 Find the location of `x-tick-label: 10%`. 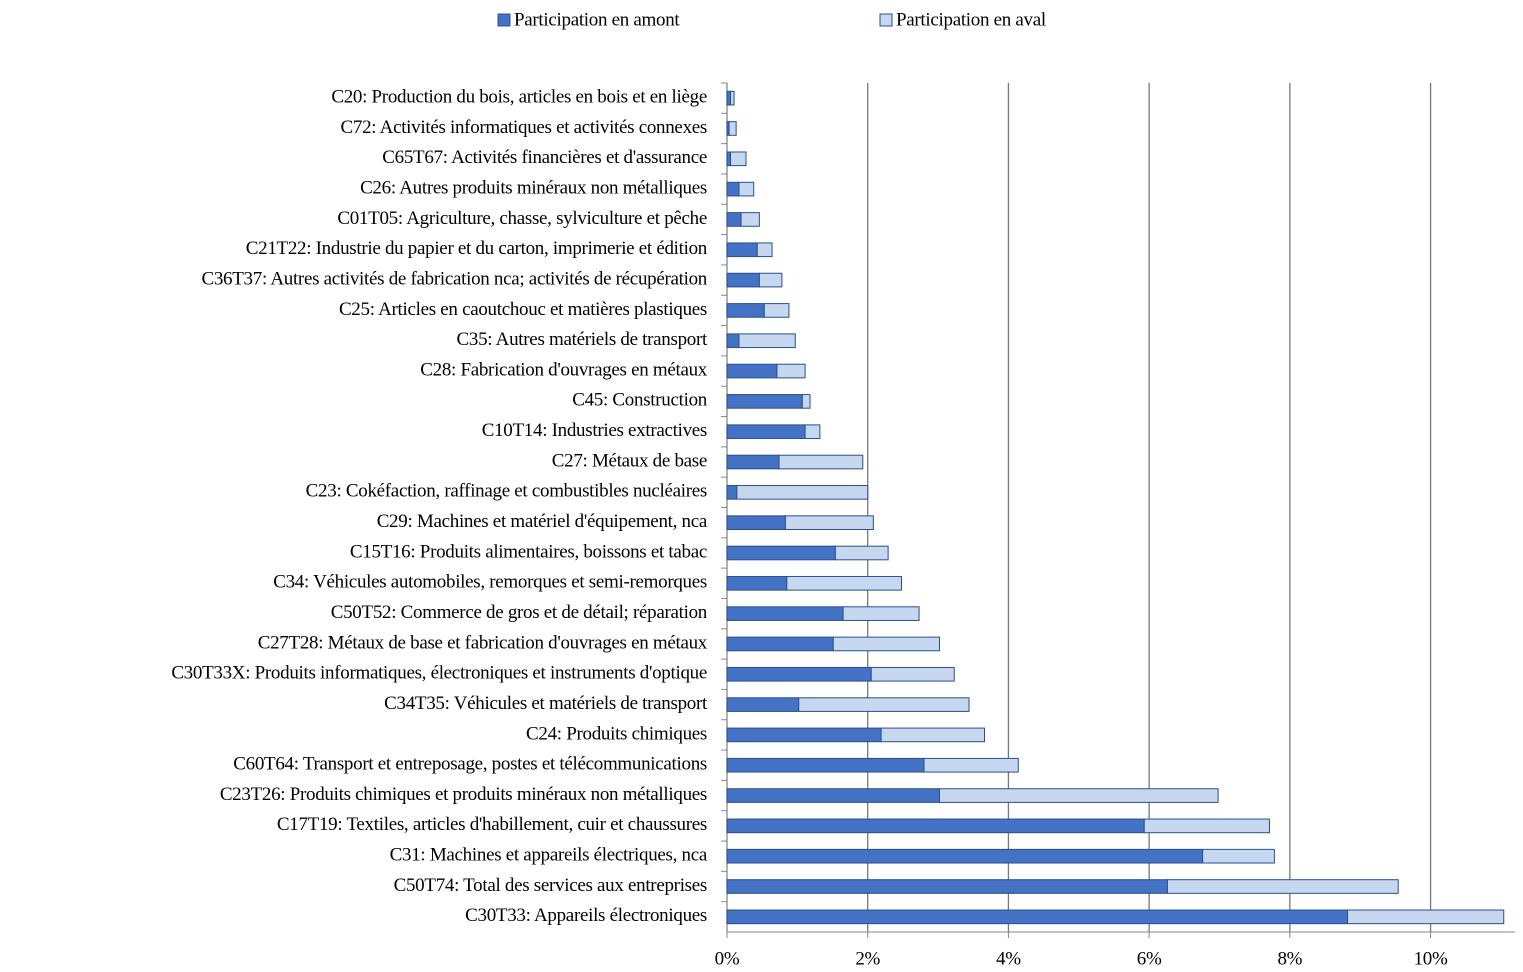

x-tick-label: 10% is located at coordinates (1431, 958).